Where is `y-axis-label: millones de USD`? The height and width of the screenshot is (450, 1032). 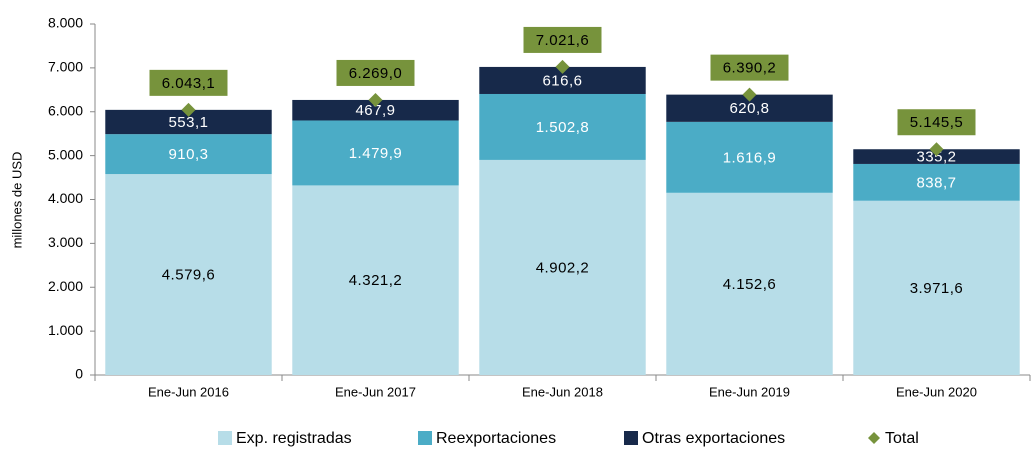 y-axis-label: millones de USD is located at coordinates (16, 200).